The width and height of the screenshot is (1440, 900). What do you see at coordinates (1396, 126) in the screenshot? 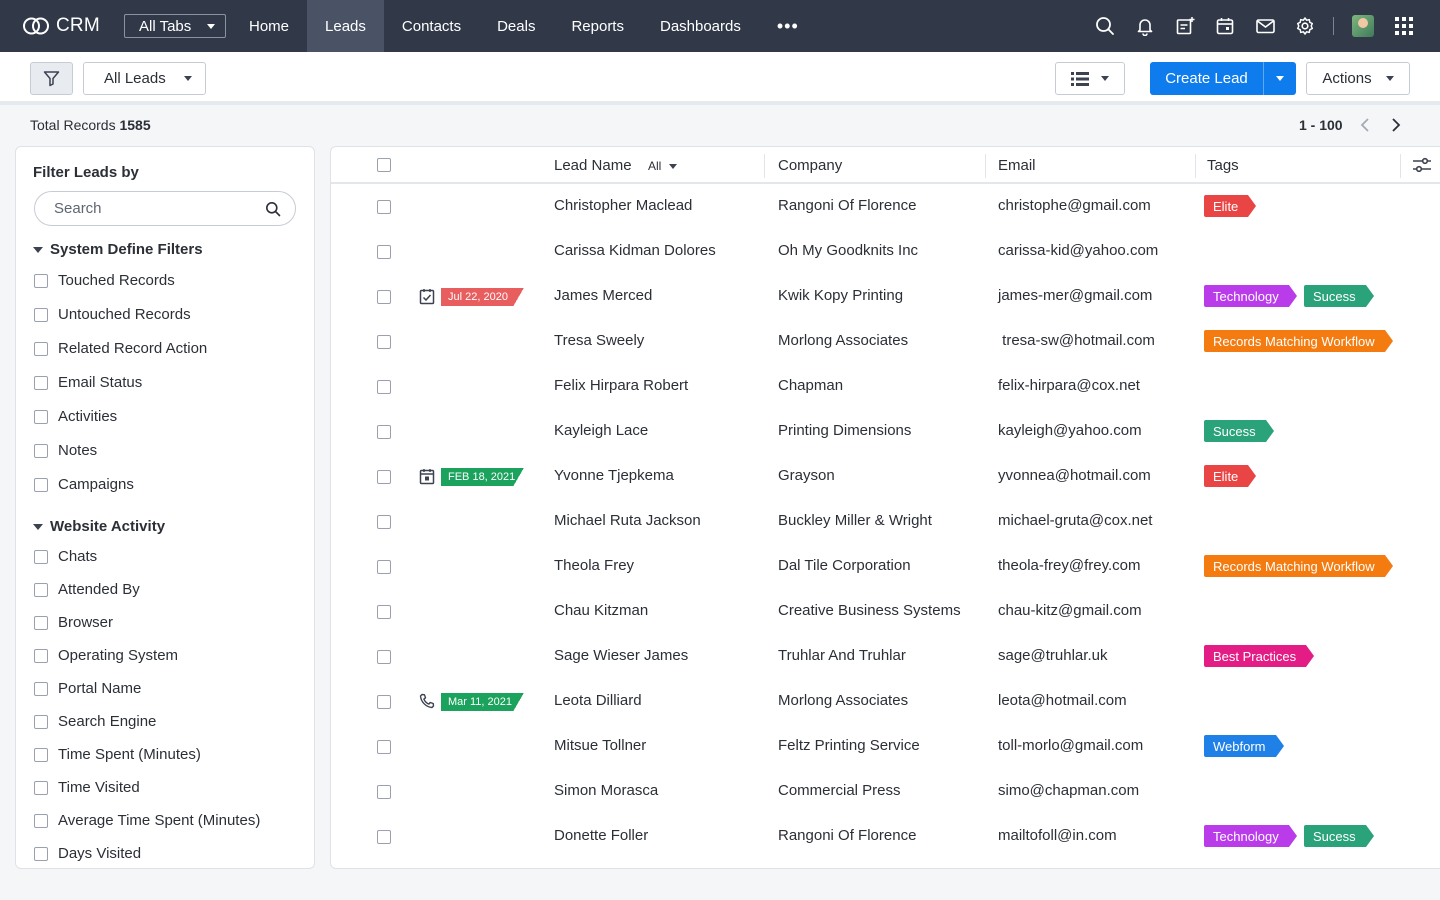
I see `next-page-button` at bounding box center [1396, 126].